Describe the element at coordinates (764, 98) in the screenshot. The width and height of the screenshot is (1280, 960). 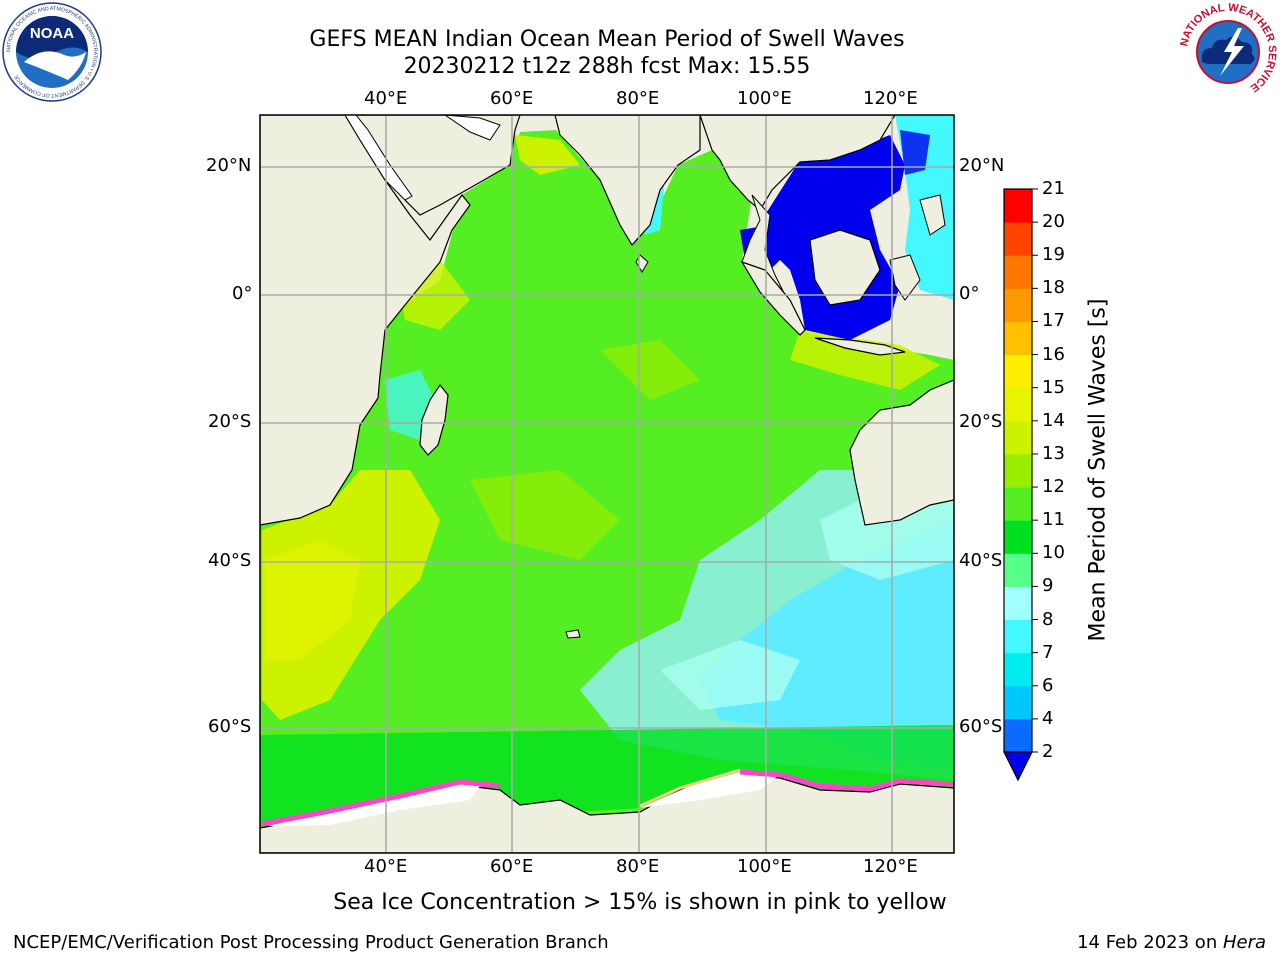
I see `lon-label-top-100e: 100°E` at that location.